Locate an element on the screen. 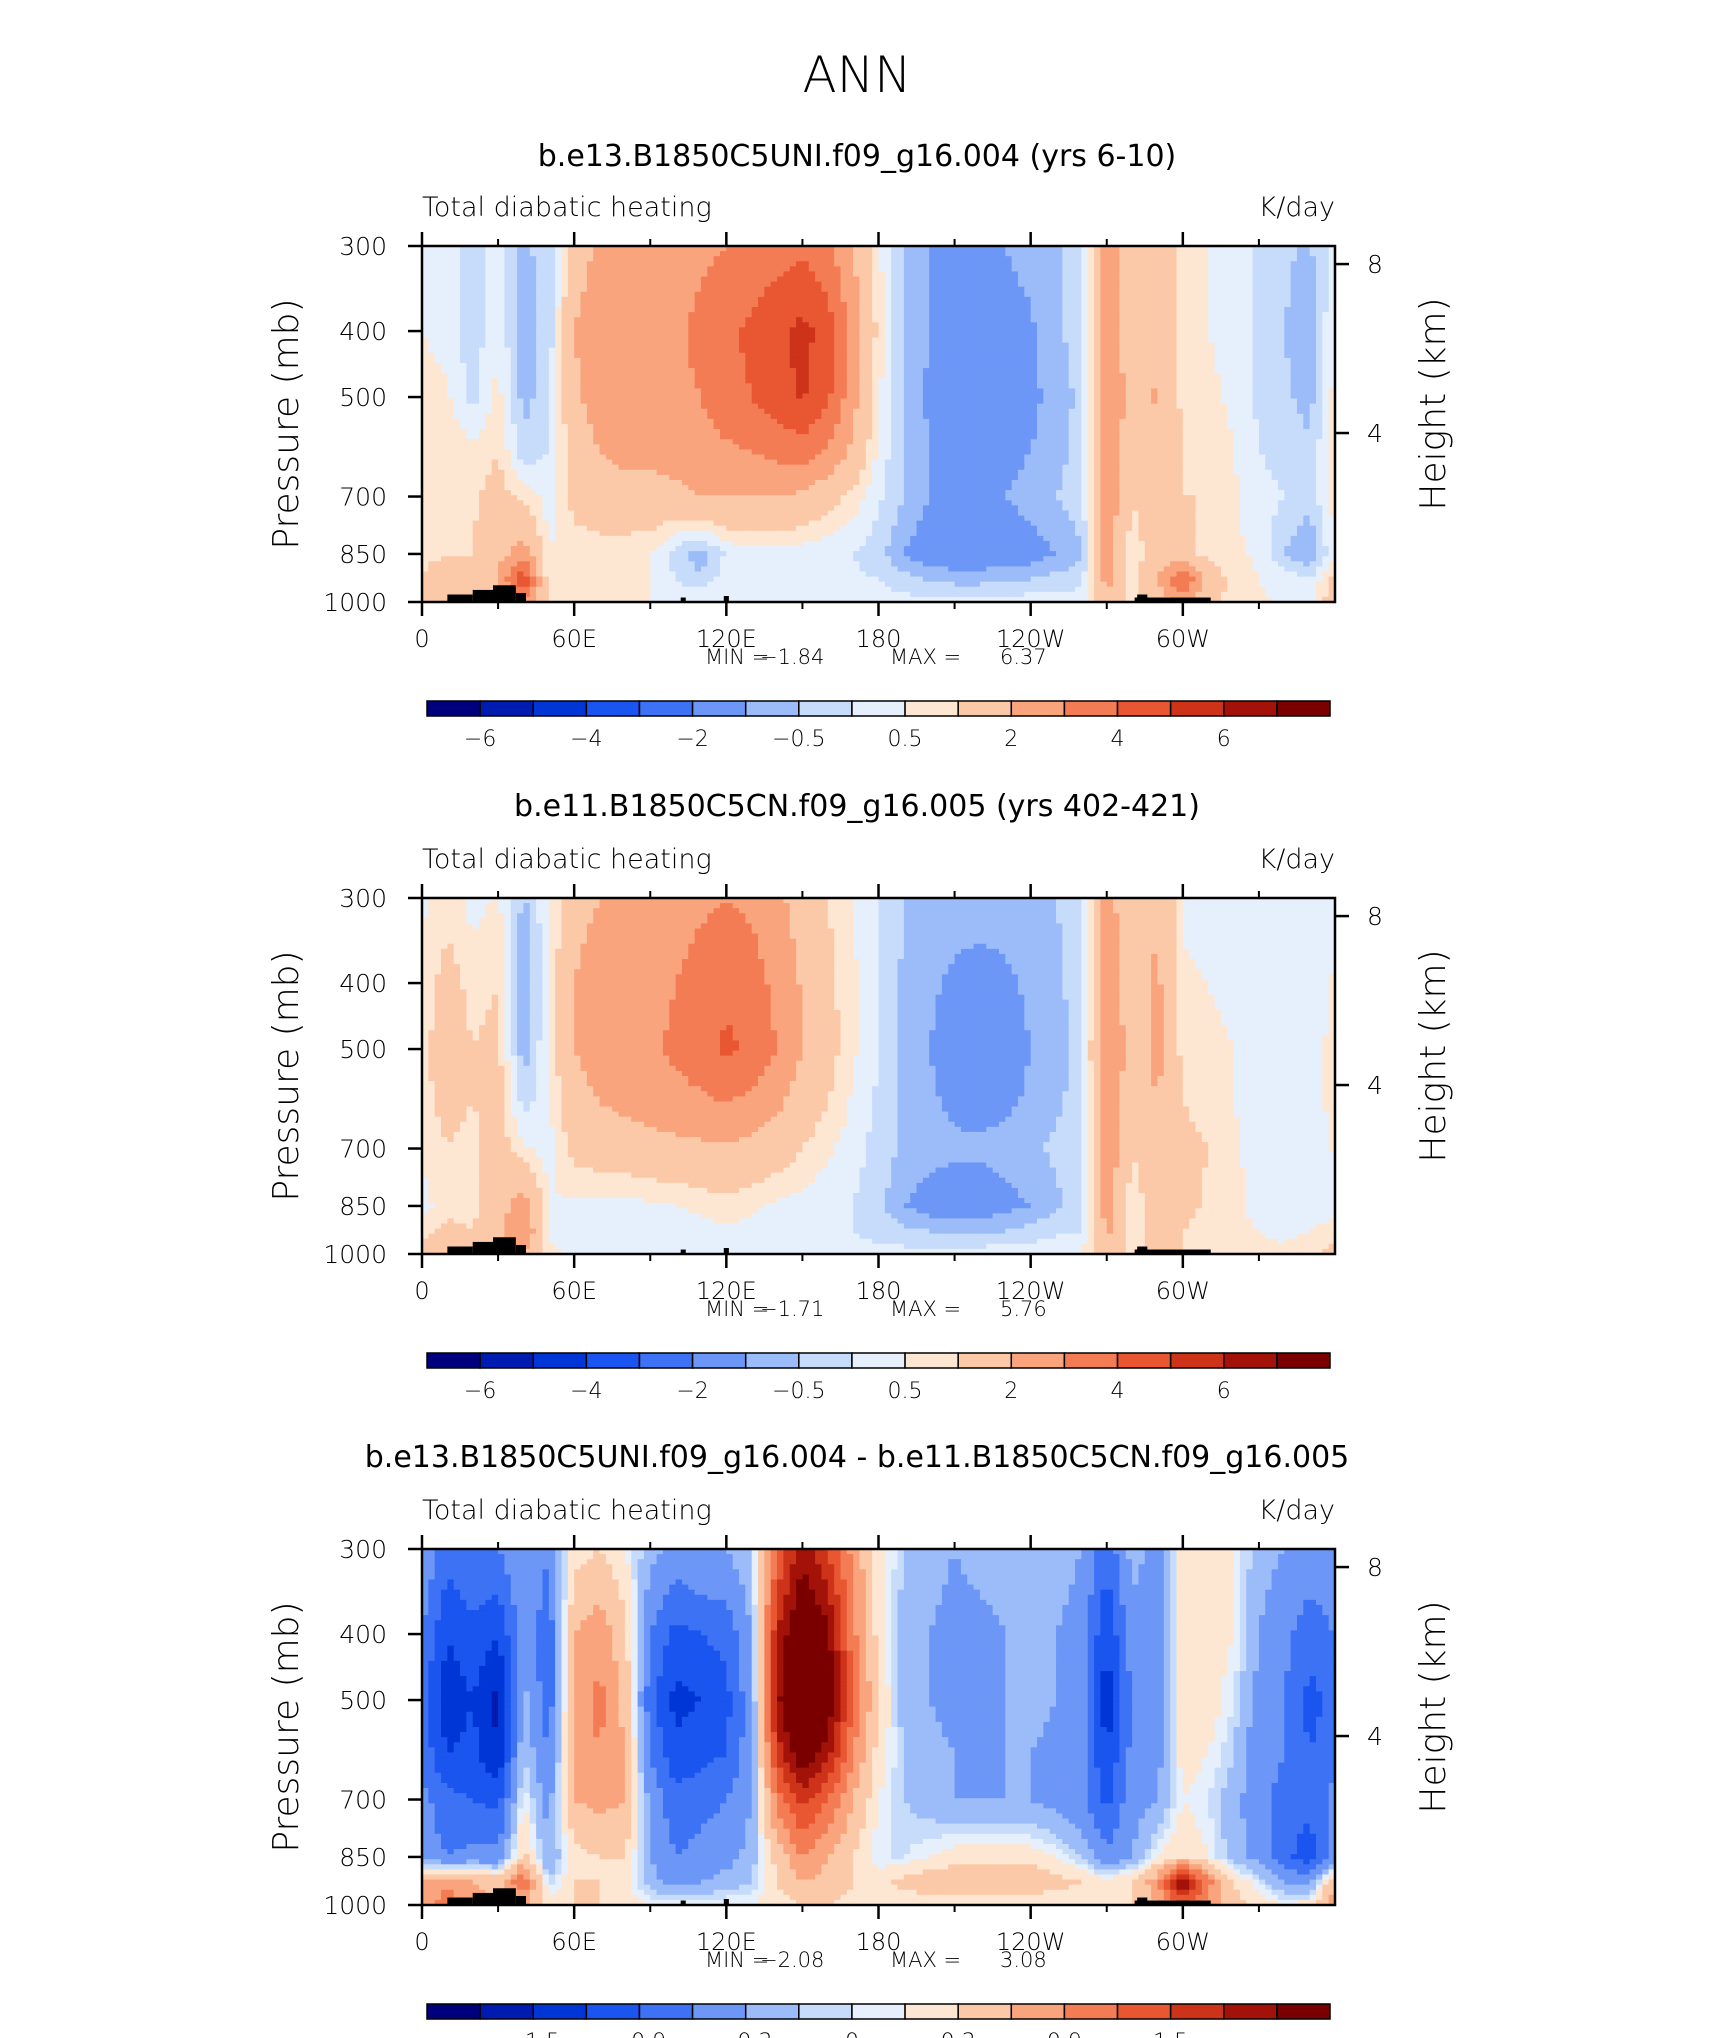 Image resolution: width=1710 pixels, height=2038 pixels. heatmap-field is located at coordinates (879, 424).